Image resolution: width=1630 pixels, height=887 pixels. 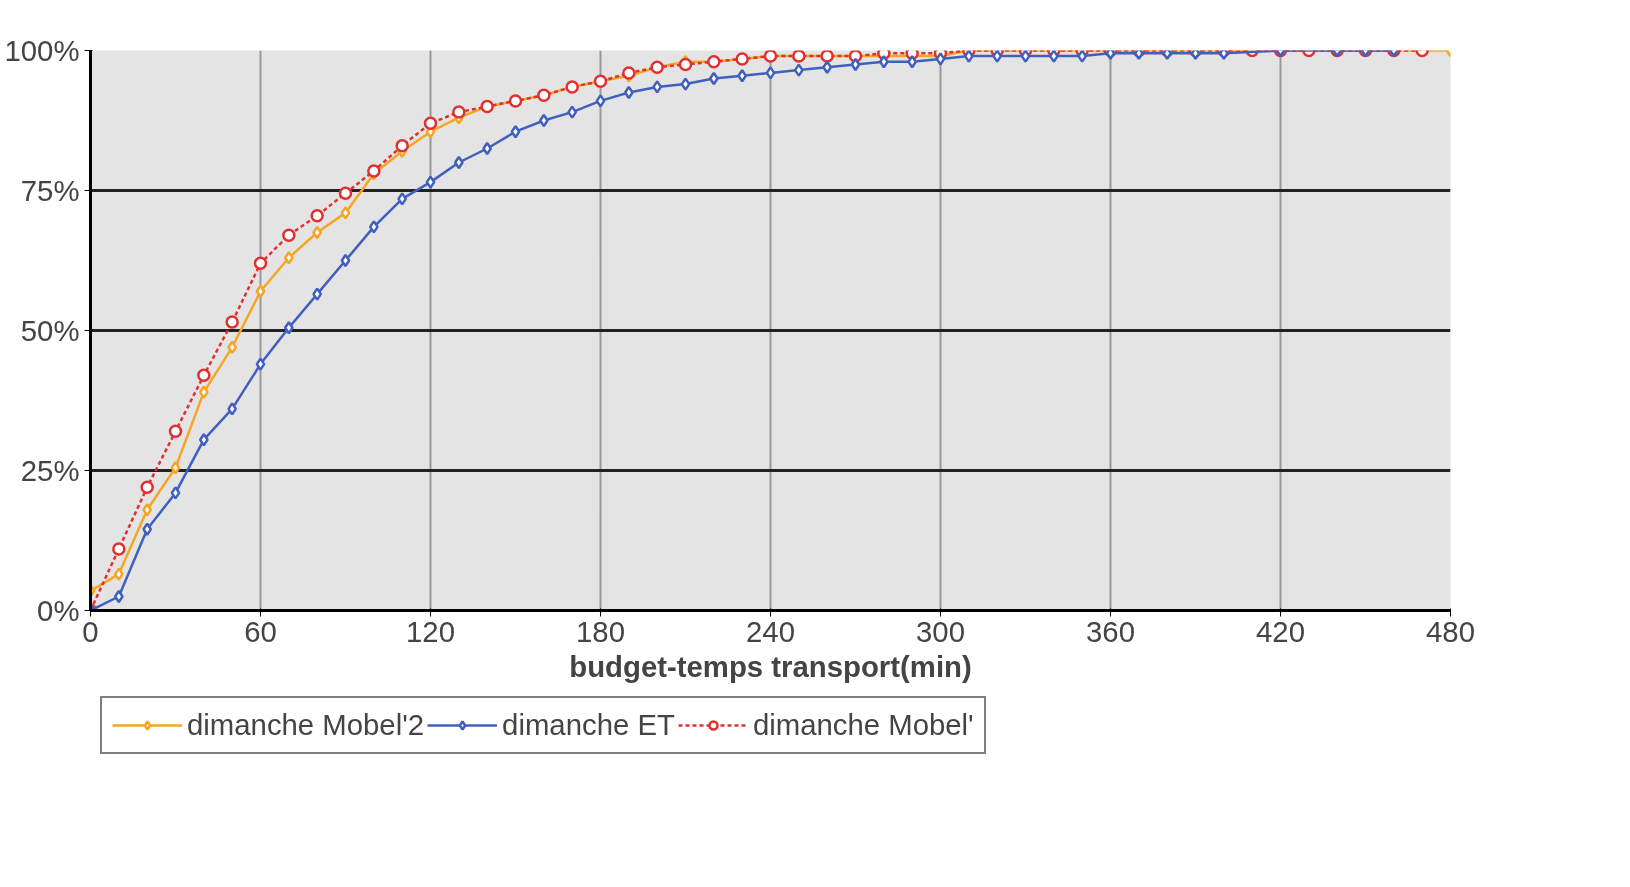 I want to click on y-tick-label: 50%, so click(x=50, y=330).